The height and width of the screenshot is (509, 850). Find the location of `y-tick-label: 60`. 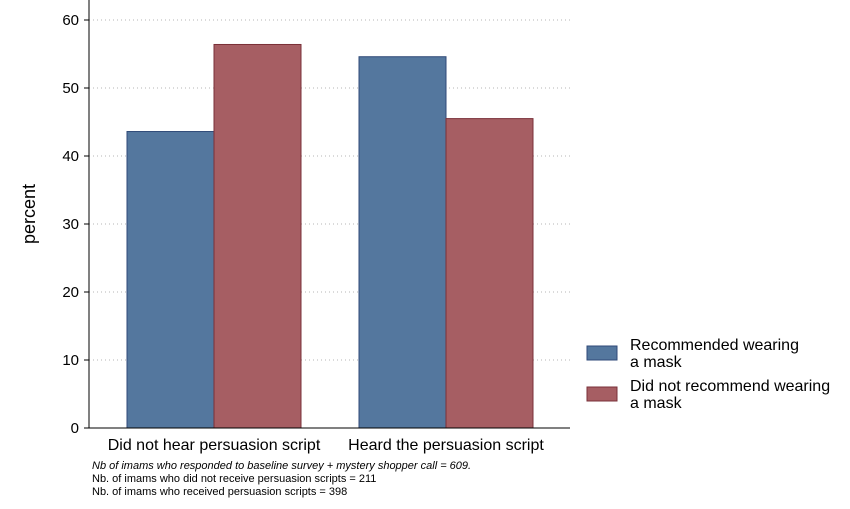

y-tick-label: 60 is located at coordinates (70, 20).